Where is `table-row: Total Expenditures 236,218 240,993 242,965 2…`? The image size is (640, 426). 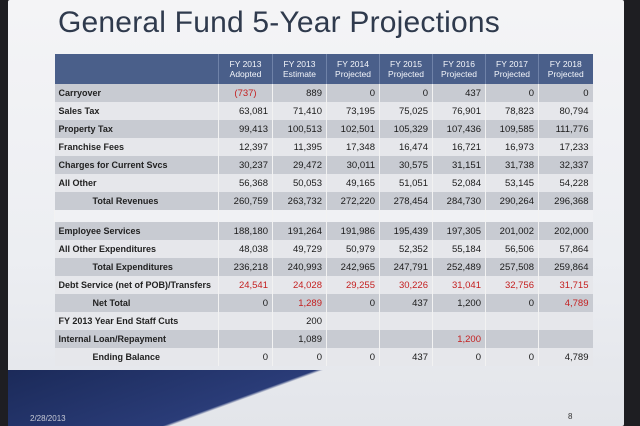 table-row: Total Expenditures 236,218 240,993 242,965 2… is located at coordinates (323, 267).